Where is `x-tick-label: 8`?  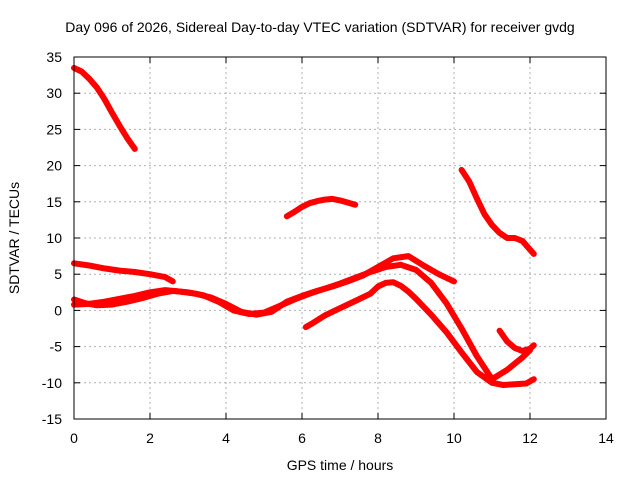
x-tick-label: 8 is located at coordinates (378, 438).